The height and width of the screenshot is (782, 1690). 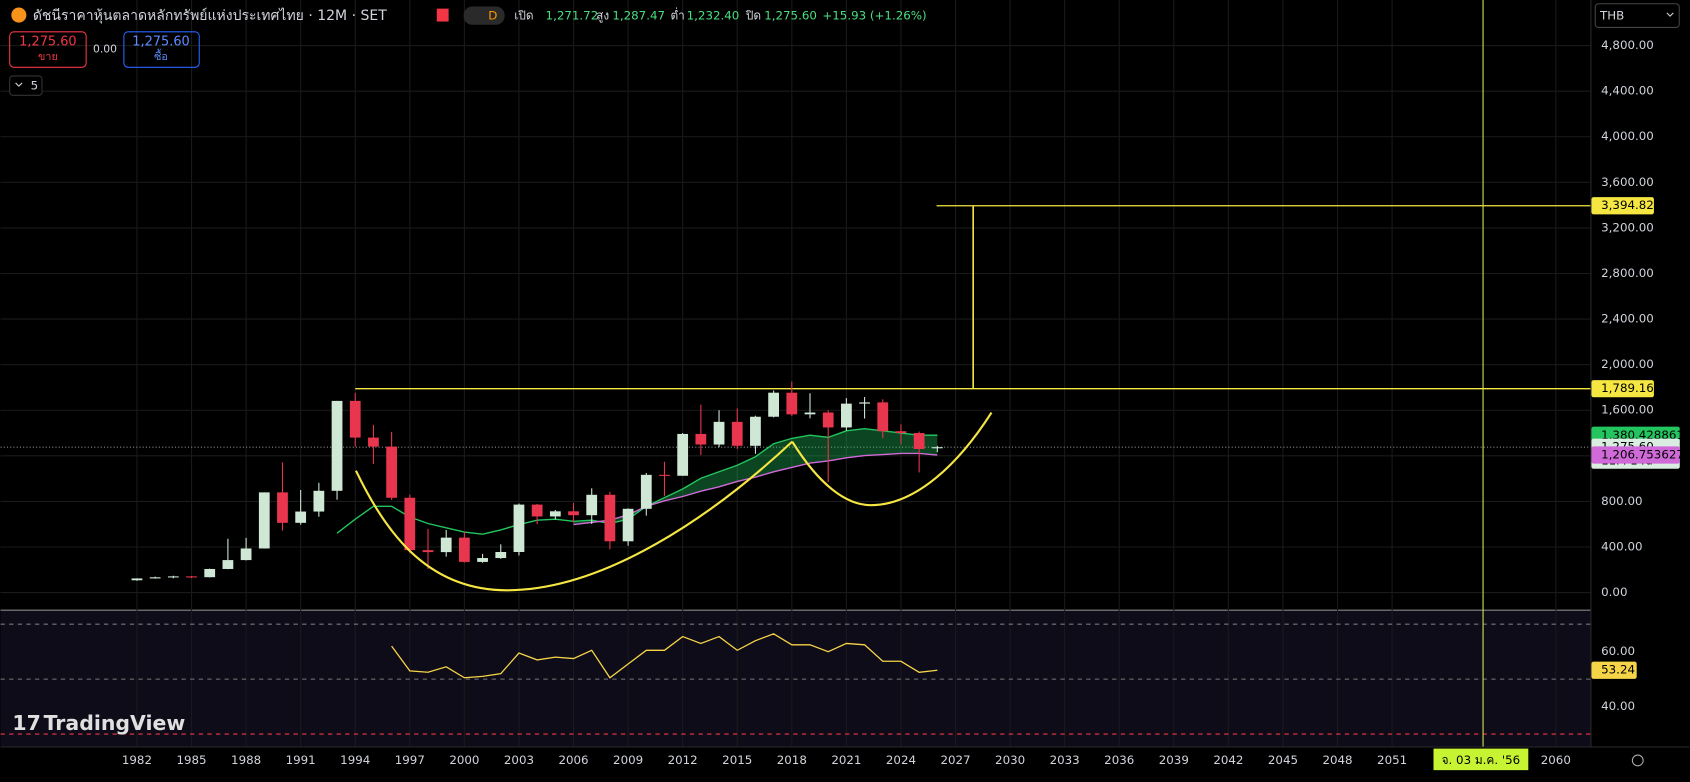 I want to click on indicators-toggle, so click(x=26, y=85).